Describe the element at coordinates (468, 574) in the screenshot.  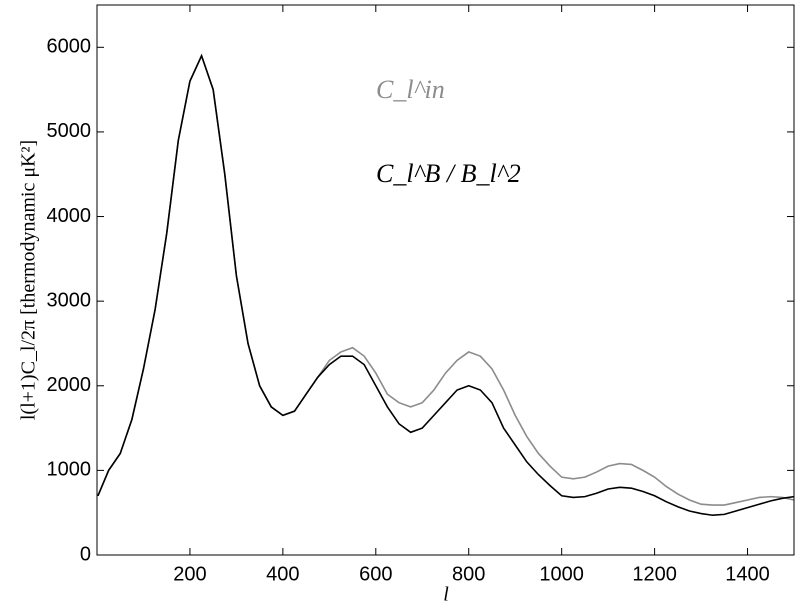
I see `x-tick-label: 800` at that location.